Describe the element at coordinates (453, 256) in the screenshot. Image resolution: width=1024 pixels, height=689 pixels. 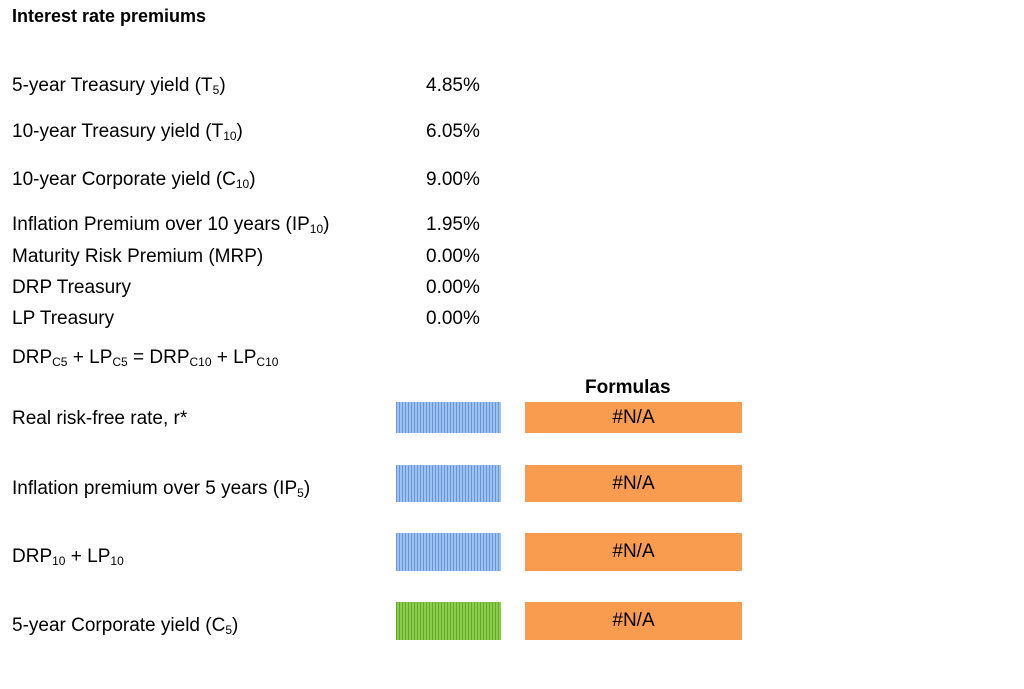
I see `value-mrp: 0.00%` at that location.